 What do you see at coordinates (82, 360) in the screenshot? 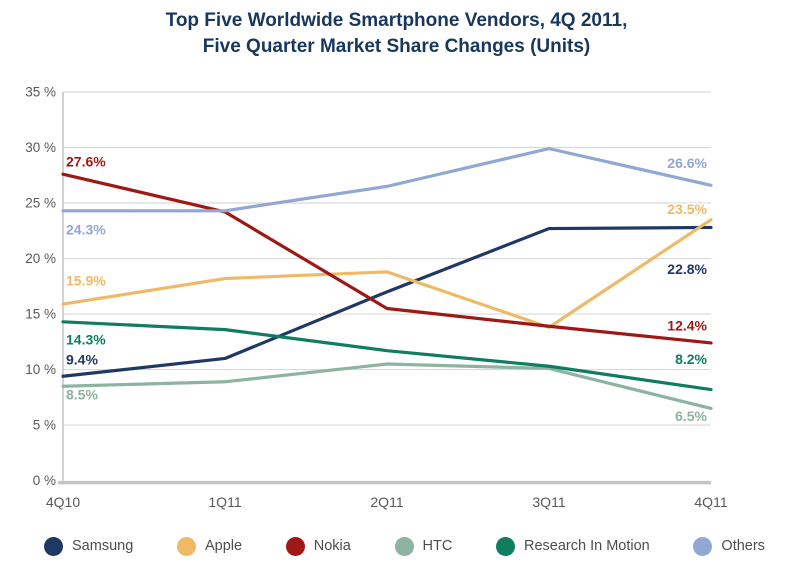
I see `series-first-label-samsung: 9.4%` at bounding box center [82, 360].